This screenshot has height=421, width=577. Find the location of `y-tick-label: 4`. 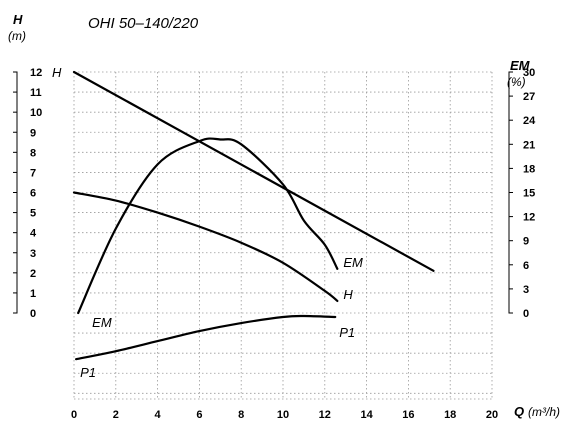

y-tick-label: 4 is located at coordinates (33, 234).